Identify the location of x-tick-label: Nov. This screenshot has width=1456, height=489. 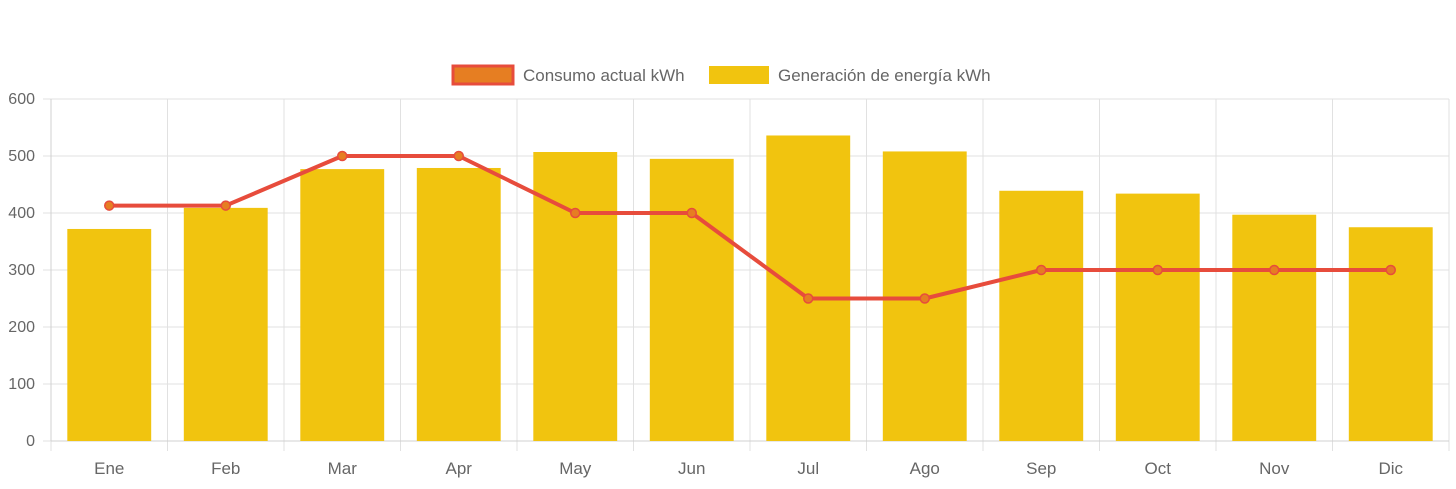
(1274, 468).